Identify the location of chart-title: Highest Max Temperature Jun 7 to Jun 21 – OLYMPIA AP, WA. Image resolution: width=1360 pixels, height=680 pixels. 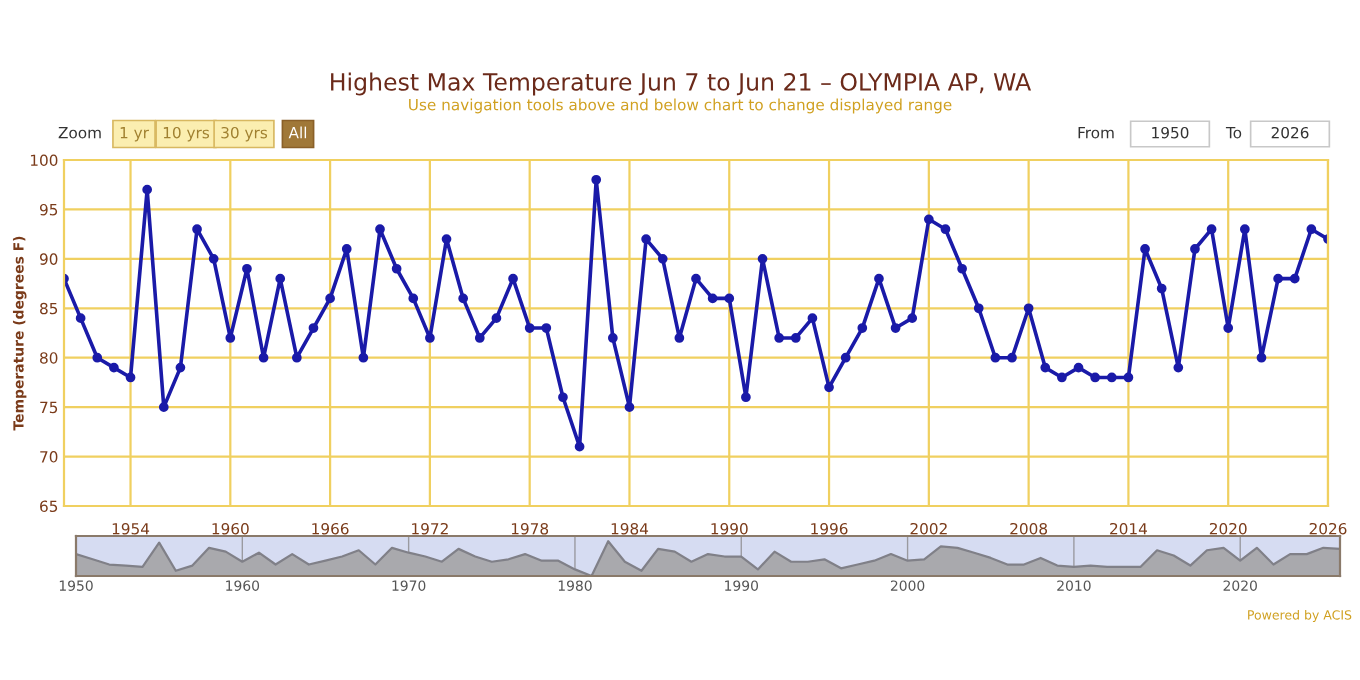
(681, 84).